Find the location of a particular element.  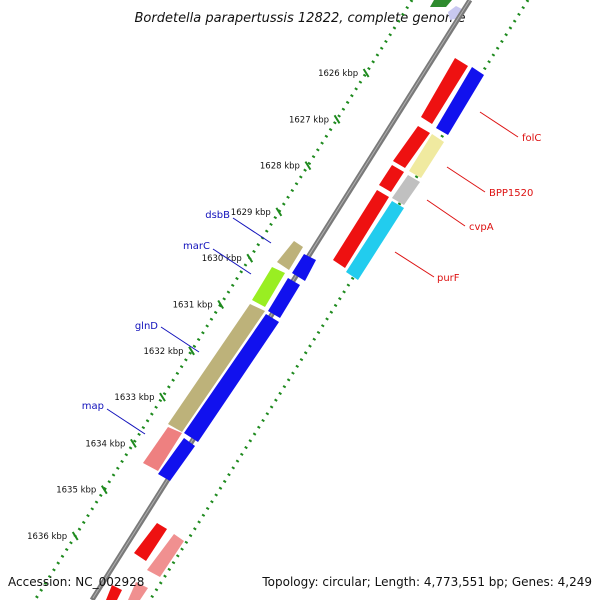

leader-glnD is located at coordinates (180, 339).